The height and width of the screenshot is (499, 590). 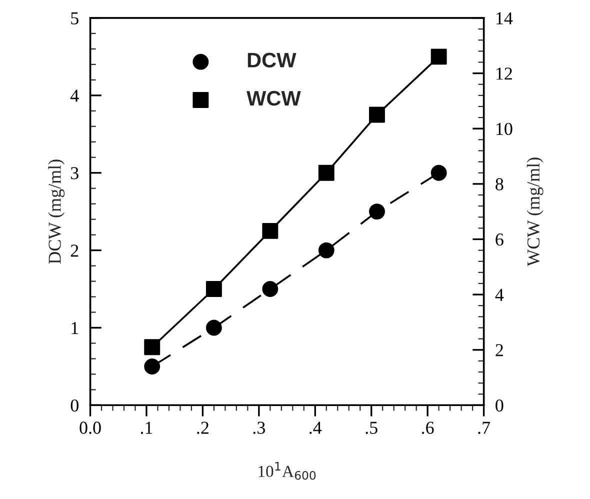 What do you see at coordinates (75, 328) in the screenshot?
I see `y-tick-label: 1` at bounding box center [75, 328].